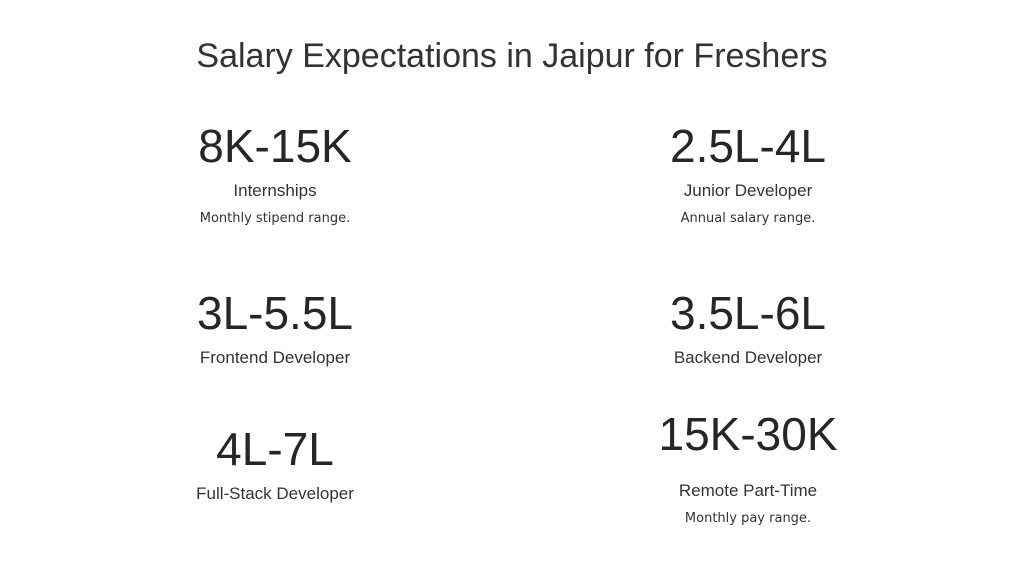 Image resolution: width=1024 pixels, height=576 pixels. I want to click on stat-value: 2.5L-4L, so click(747, 146).